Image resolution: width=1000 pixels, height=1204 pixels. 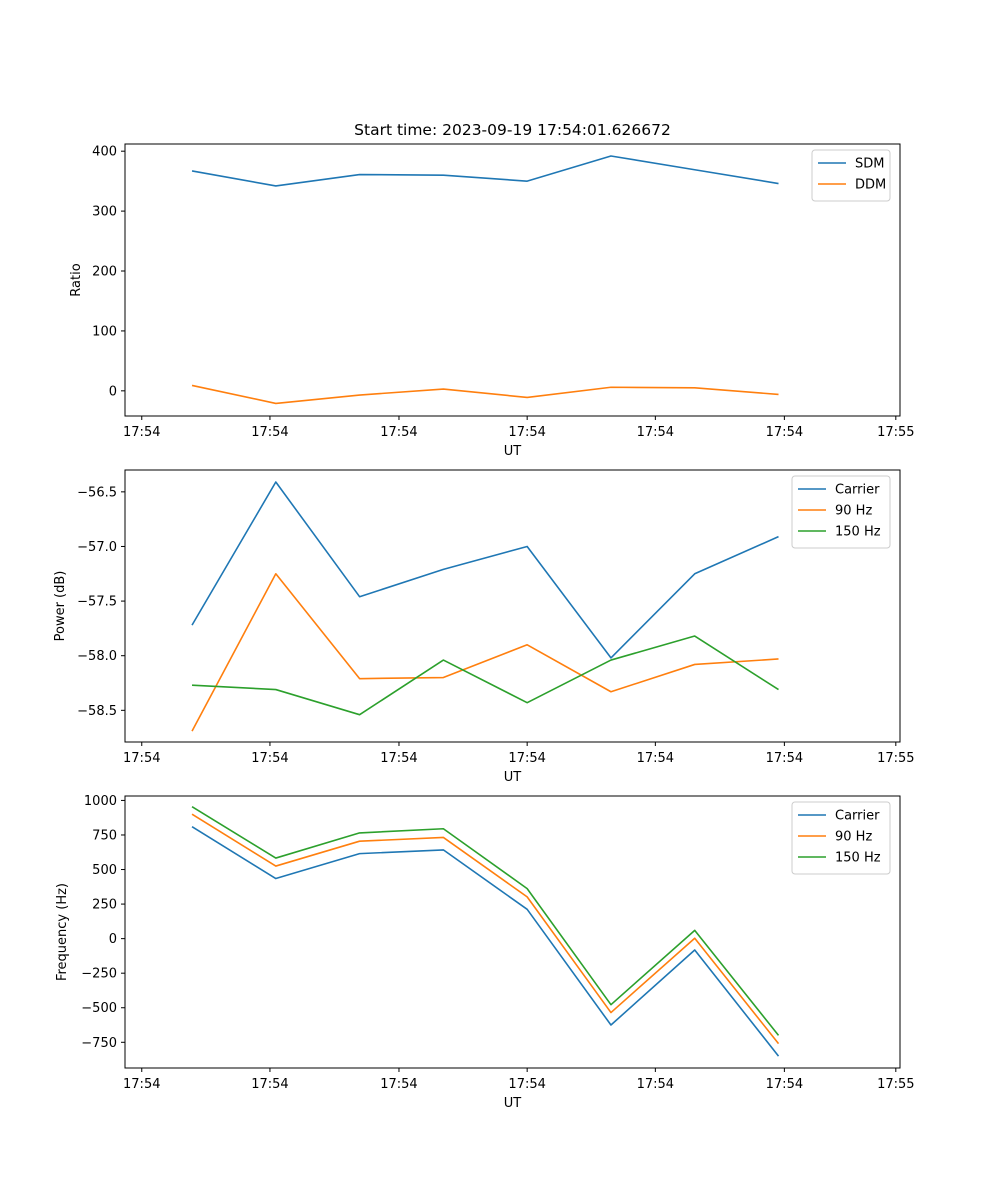 I want to click on frequency-y-tick-label: −250, so click(x=99, y=974).